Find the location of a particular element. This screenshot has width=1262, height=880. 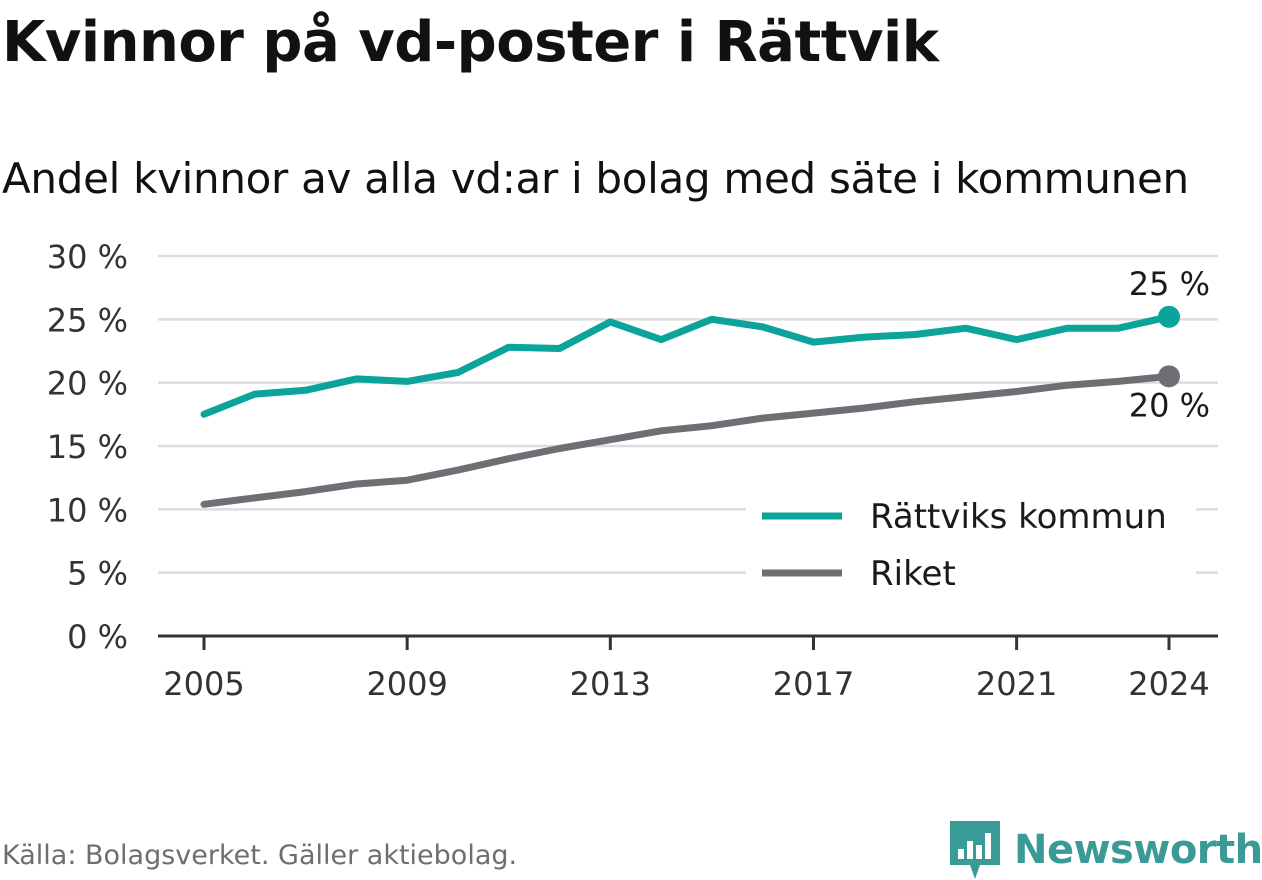

y-tick-label: 5 % is located at coordinates (97, 574).